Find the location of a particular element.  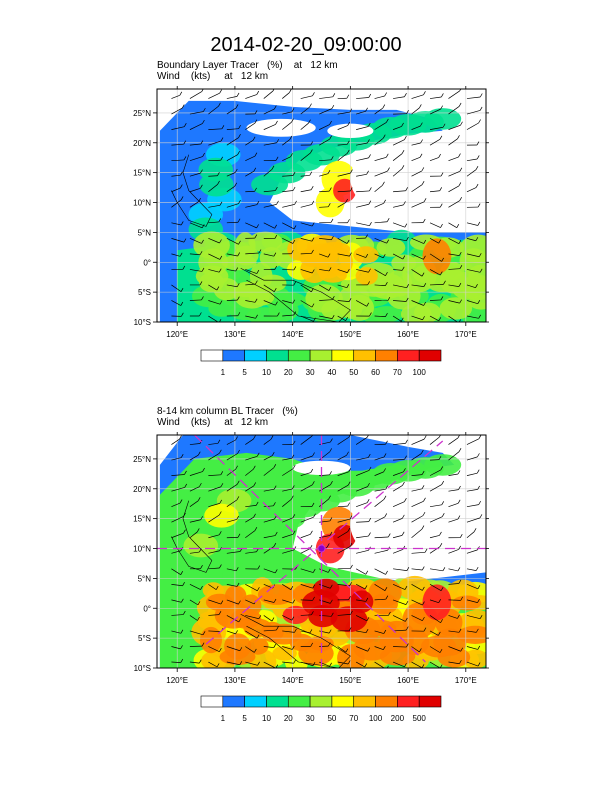

y-tick-label: 10°S is located at coordinates (142, 668).